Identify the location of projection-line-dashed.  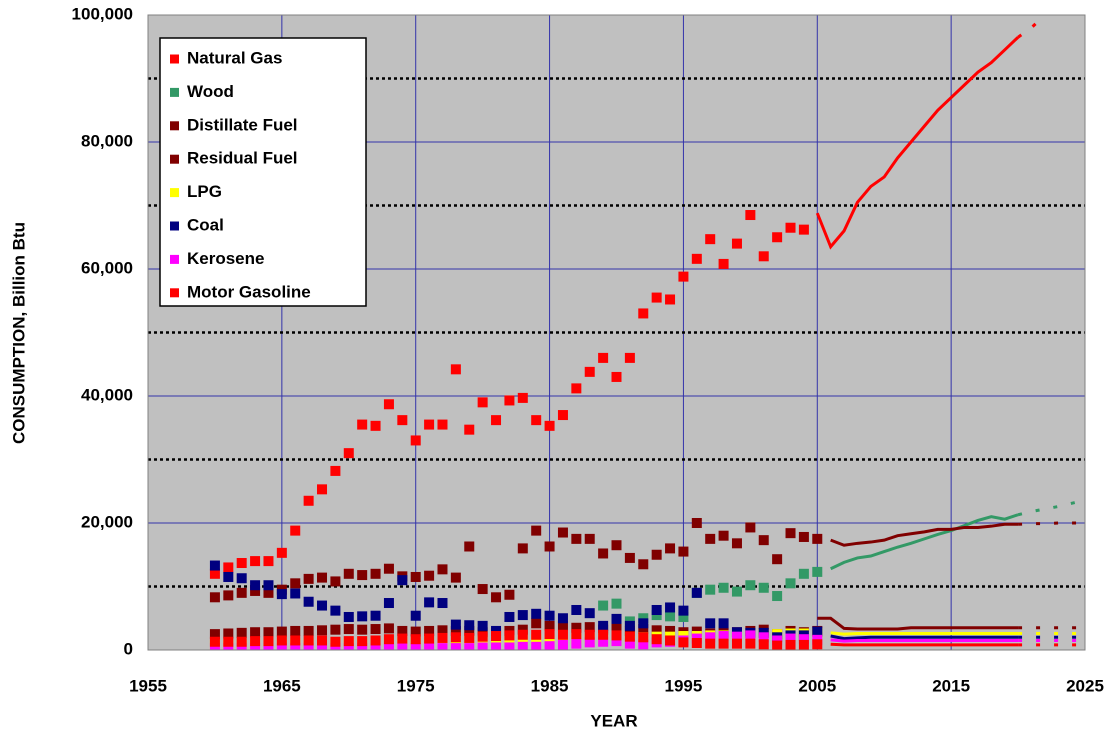
(1051, 523).